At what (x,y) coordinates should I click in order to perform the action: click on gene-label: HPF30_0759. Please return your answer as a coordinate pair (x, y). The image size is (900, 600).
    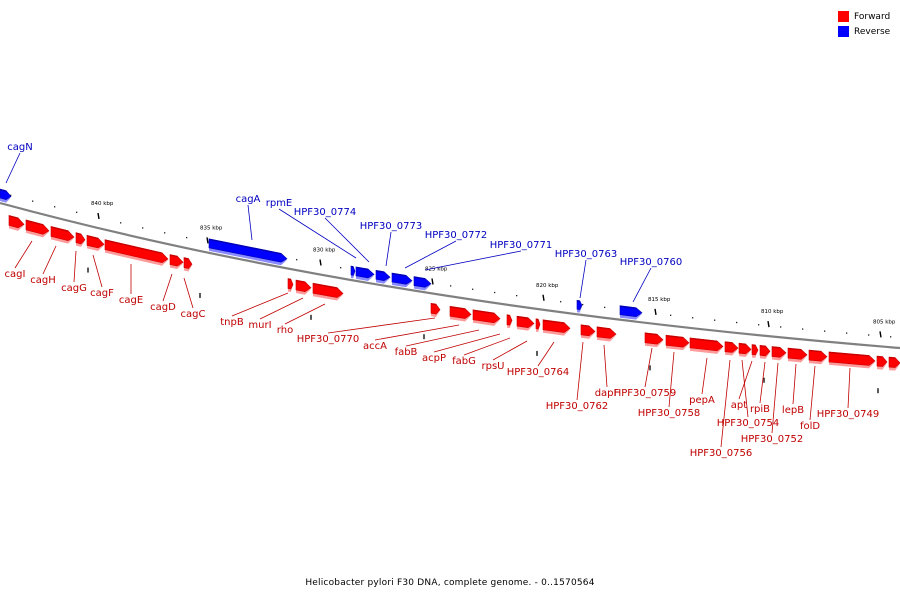
    Looking at the image, I should click on (645, 393).